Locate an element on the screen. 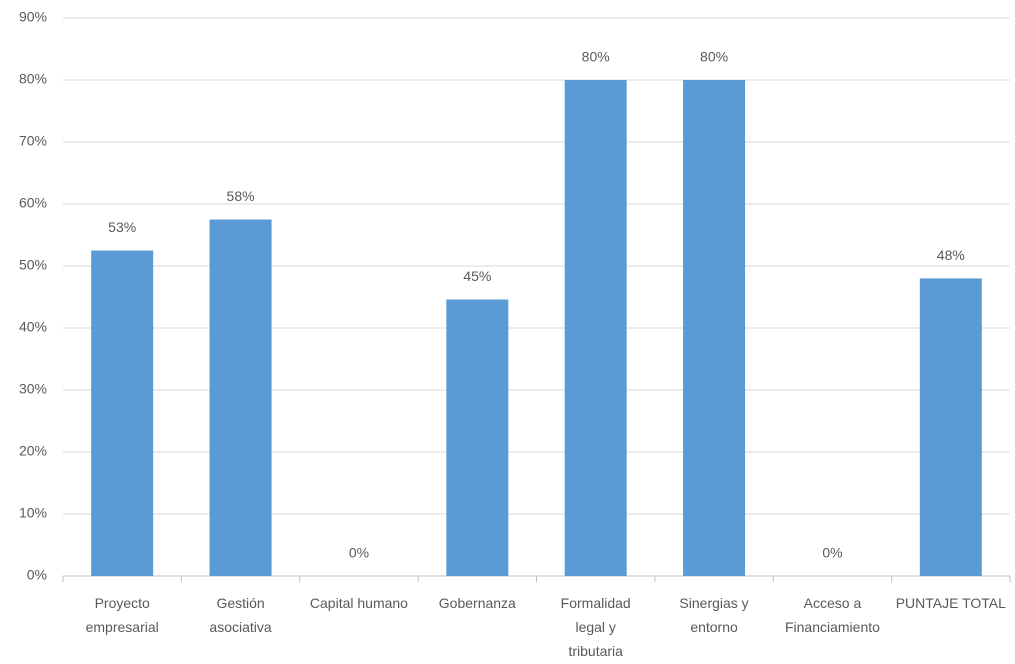 This screenshot has height=664, width=1015. y-tick-label: 60% is located at coordinates (33, 203).